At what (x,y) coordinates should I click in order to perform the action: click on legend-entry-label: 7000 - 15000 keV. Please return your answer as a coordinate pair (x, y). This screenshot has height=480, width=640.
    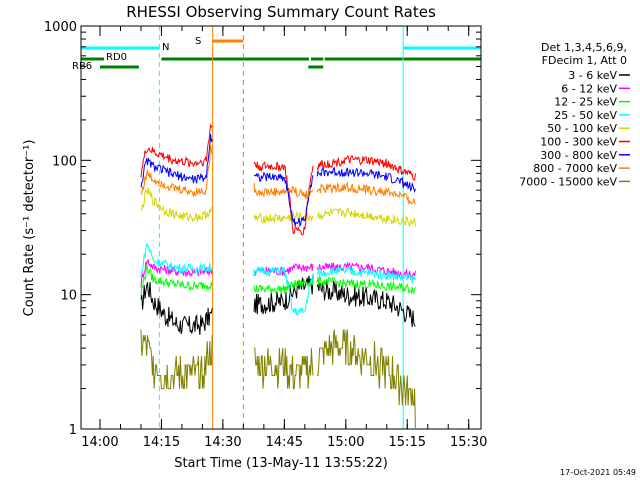
    Looking at the image, I should click on (568, 181).